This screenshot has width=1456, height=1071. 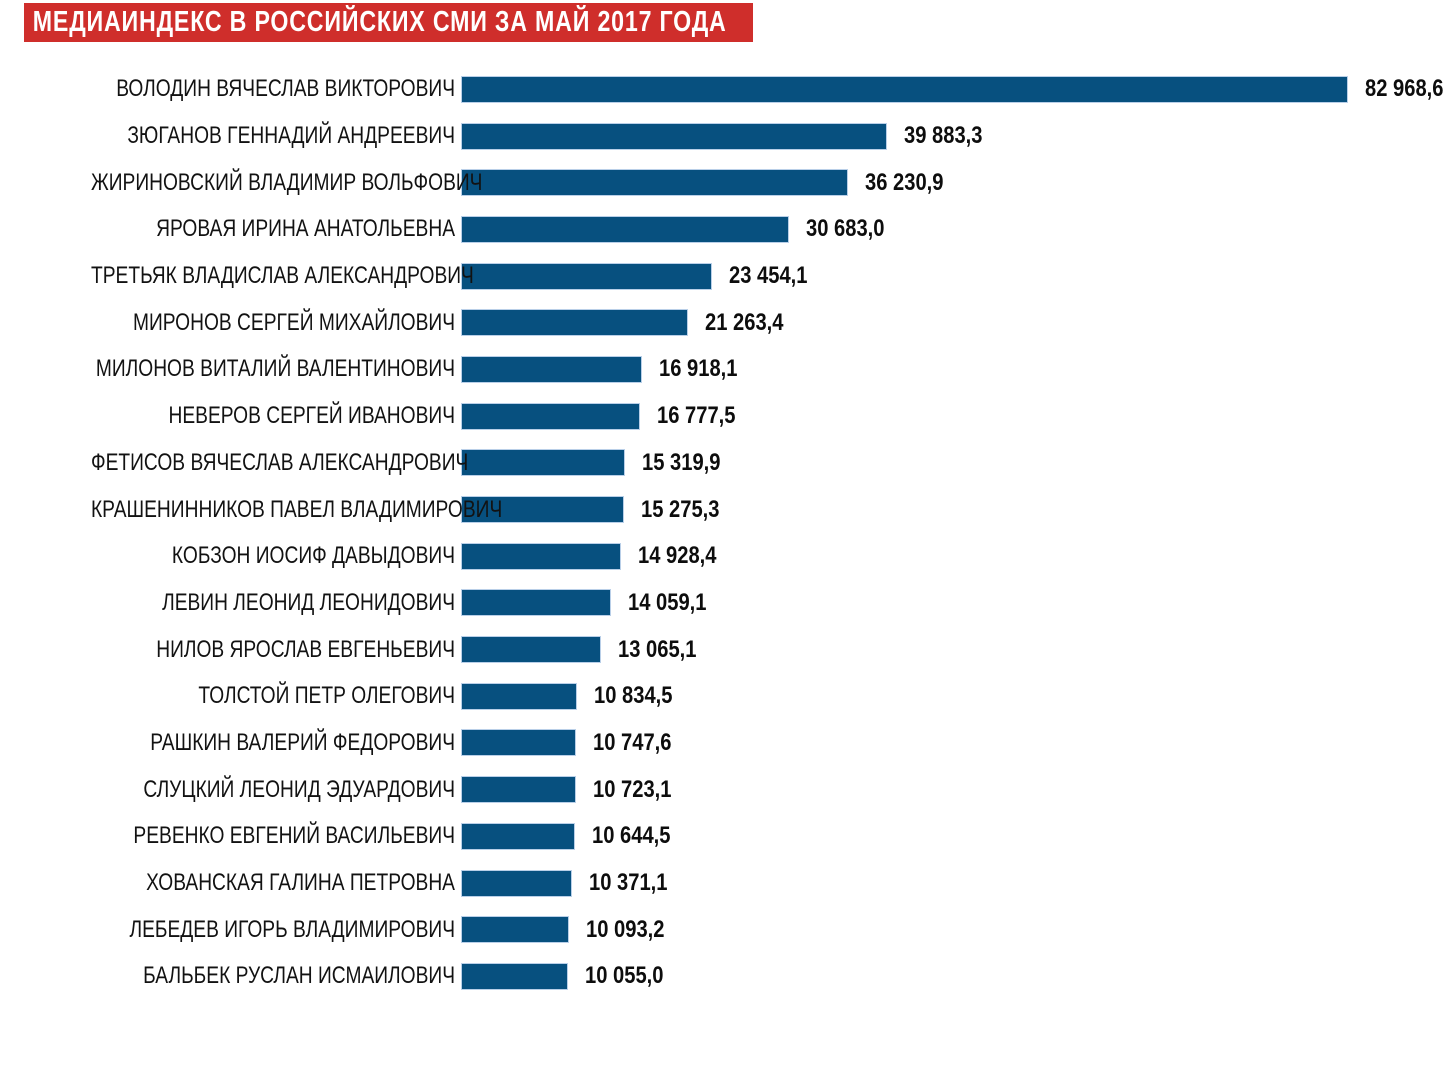 I want to click on value-label: 10 055,0, so click(x=624, y=976).